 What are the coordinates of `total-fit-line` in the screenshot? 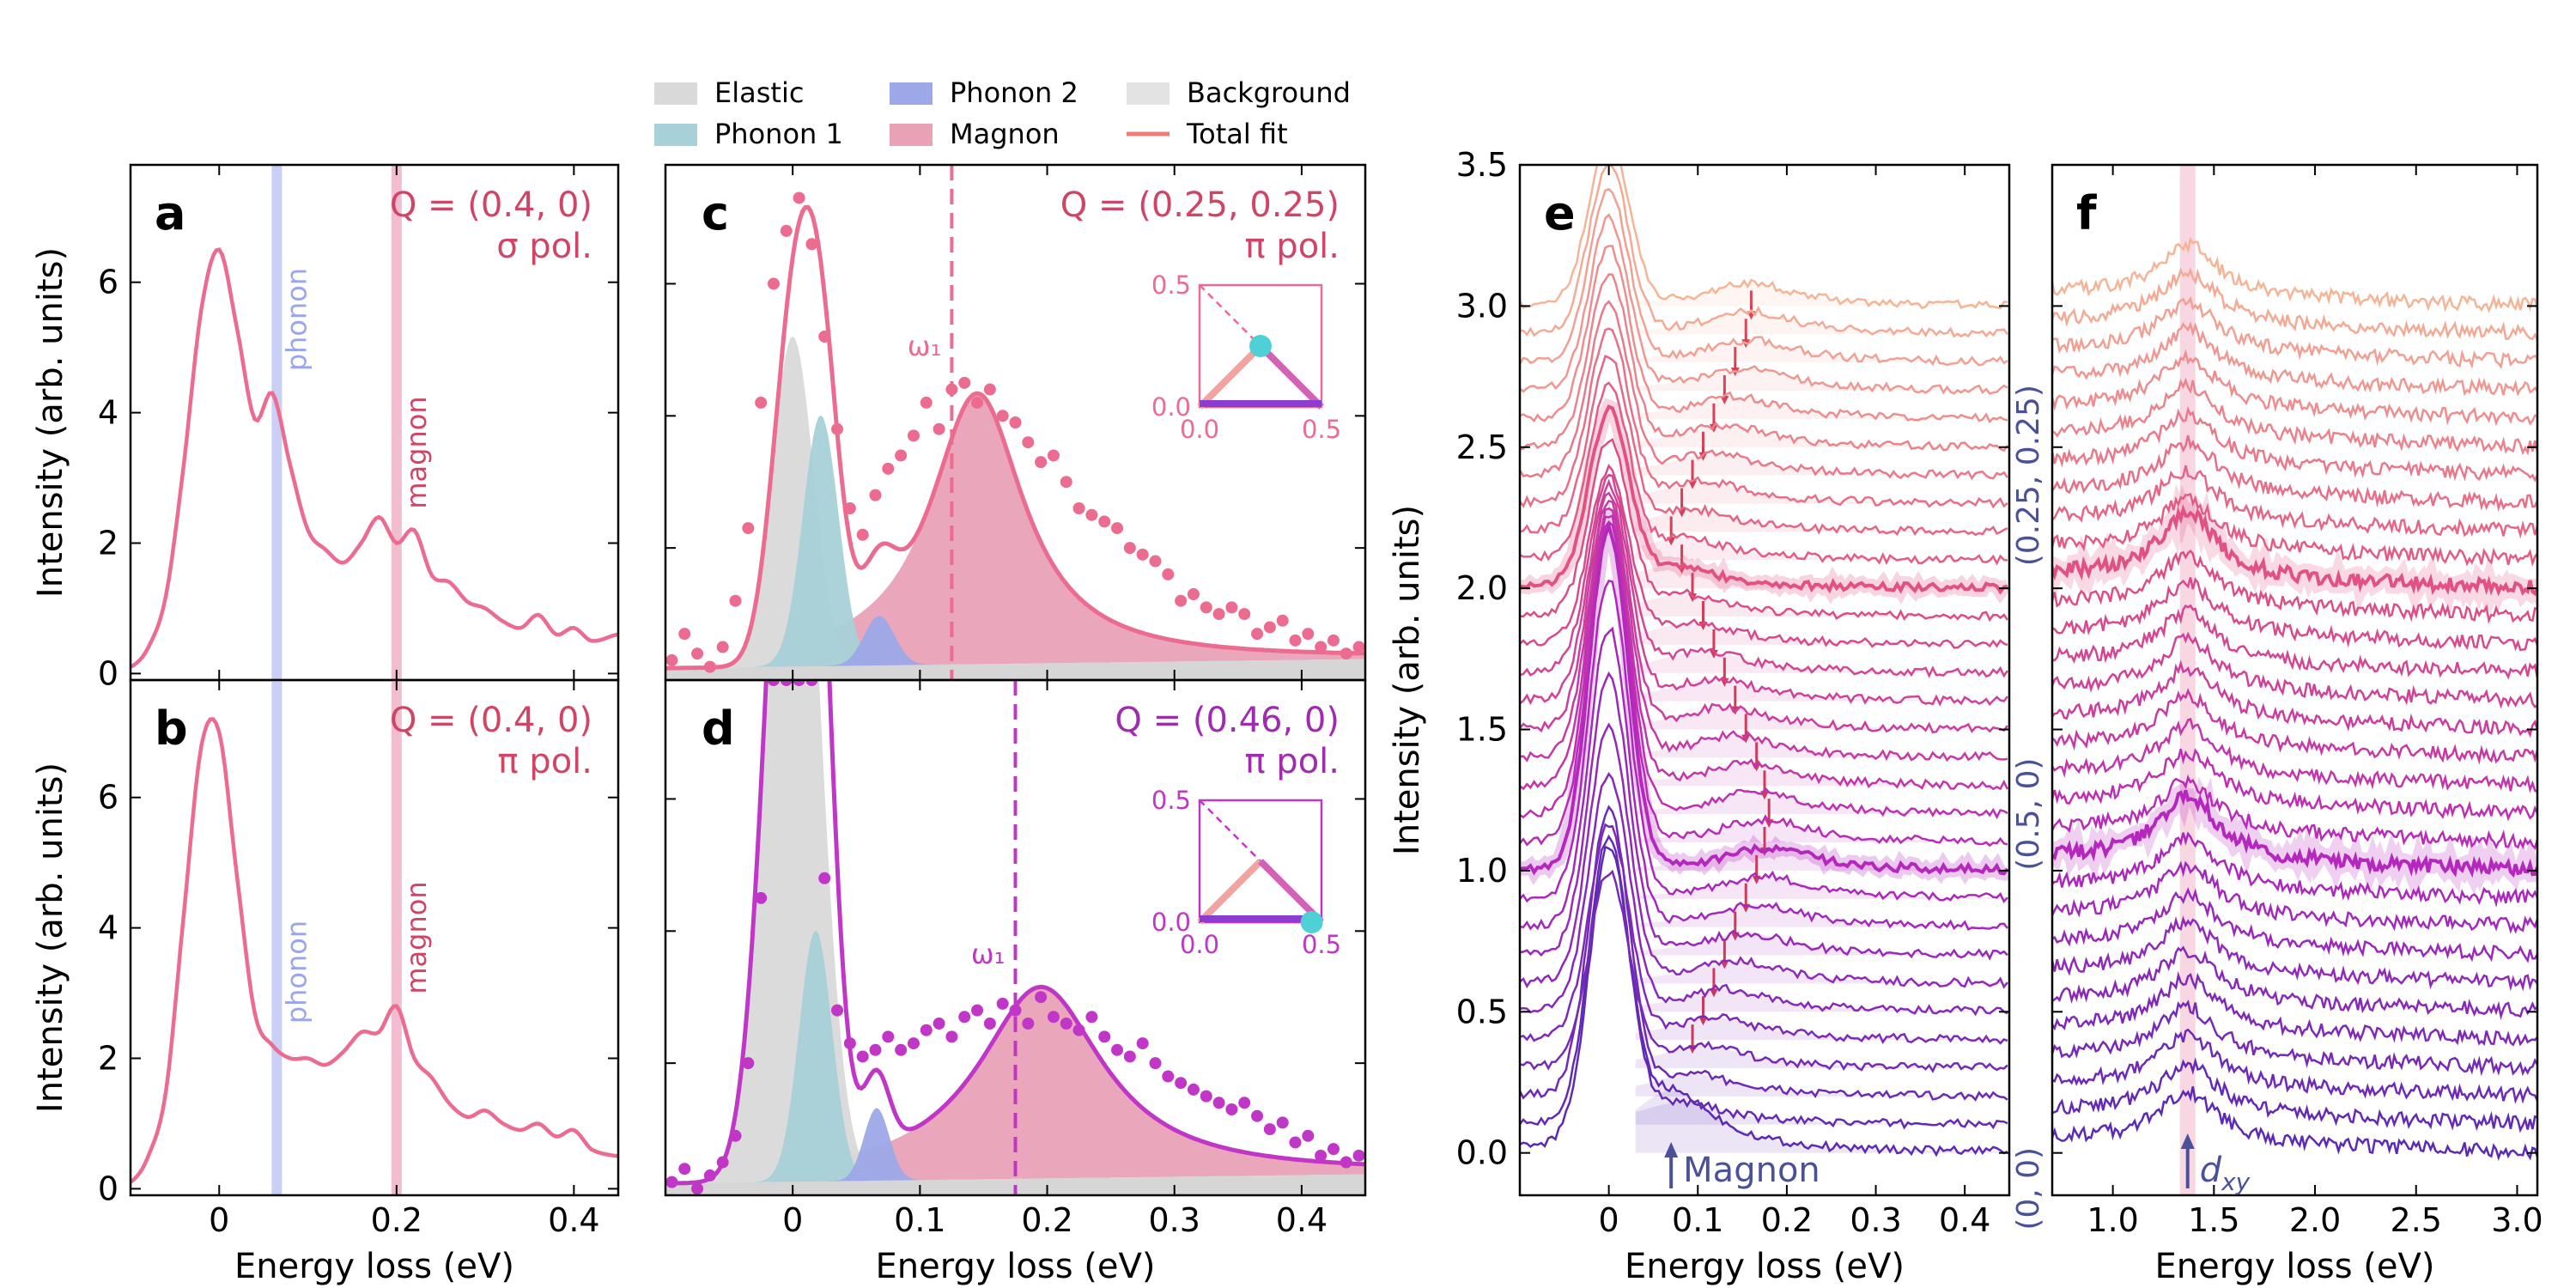 It's located at (1015, 438).